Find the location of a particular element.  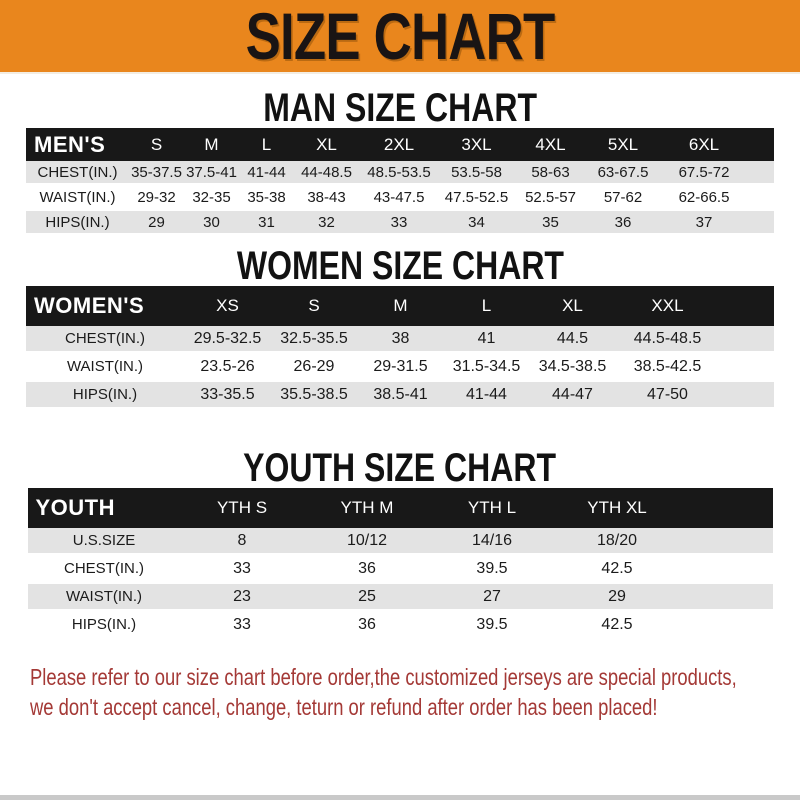

size-cell: 32.5-35.5 is located at coordinates (314, 340).